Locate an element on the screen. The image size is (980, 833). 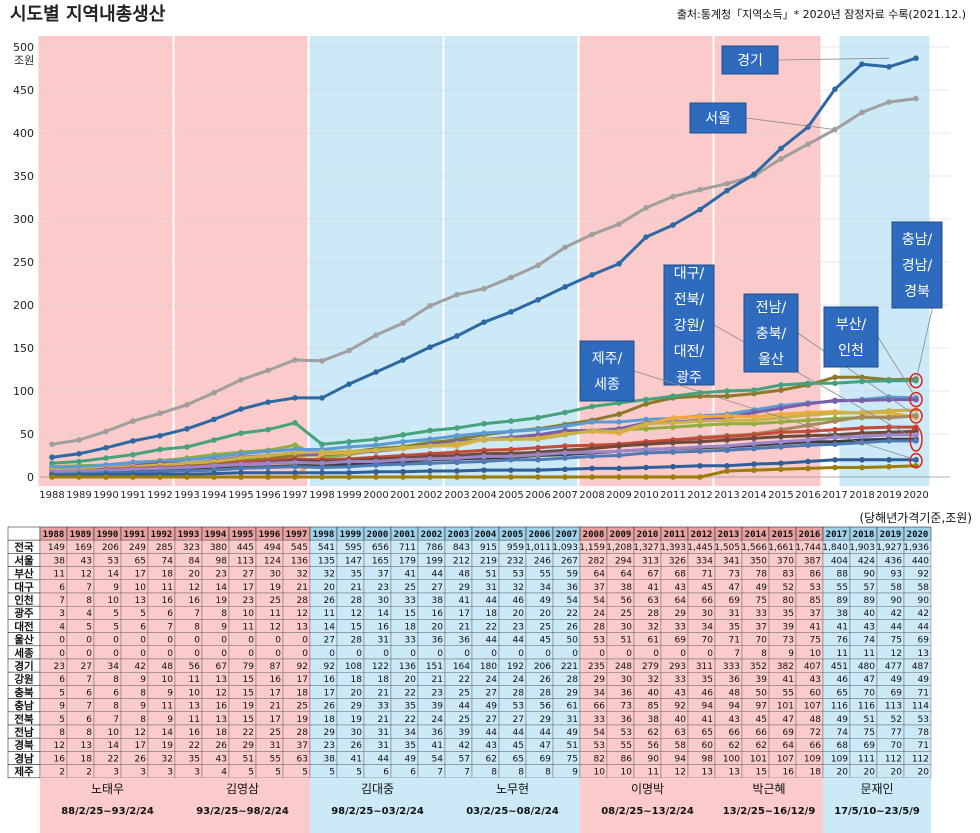
table-cell-value: 30 is located at coordinates (708, 614).